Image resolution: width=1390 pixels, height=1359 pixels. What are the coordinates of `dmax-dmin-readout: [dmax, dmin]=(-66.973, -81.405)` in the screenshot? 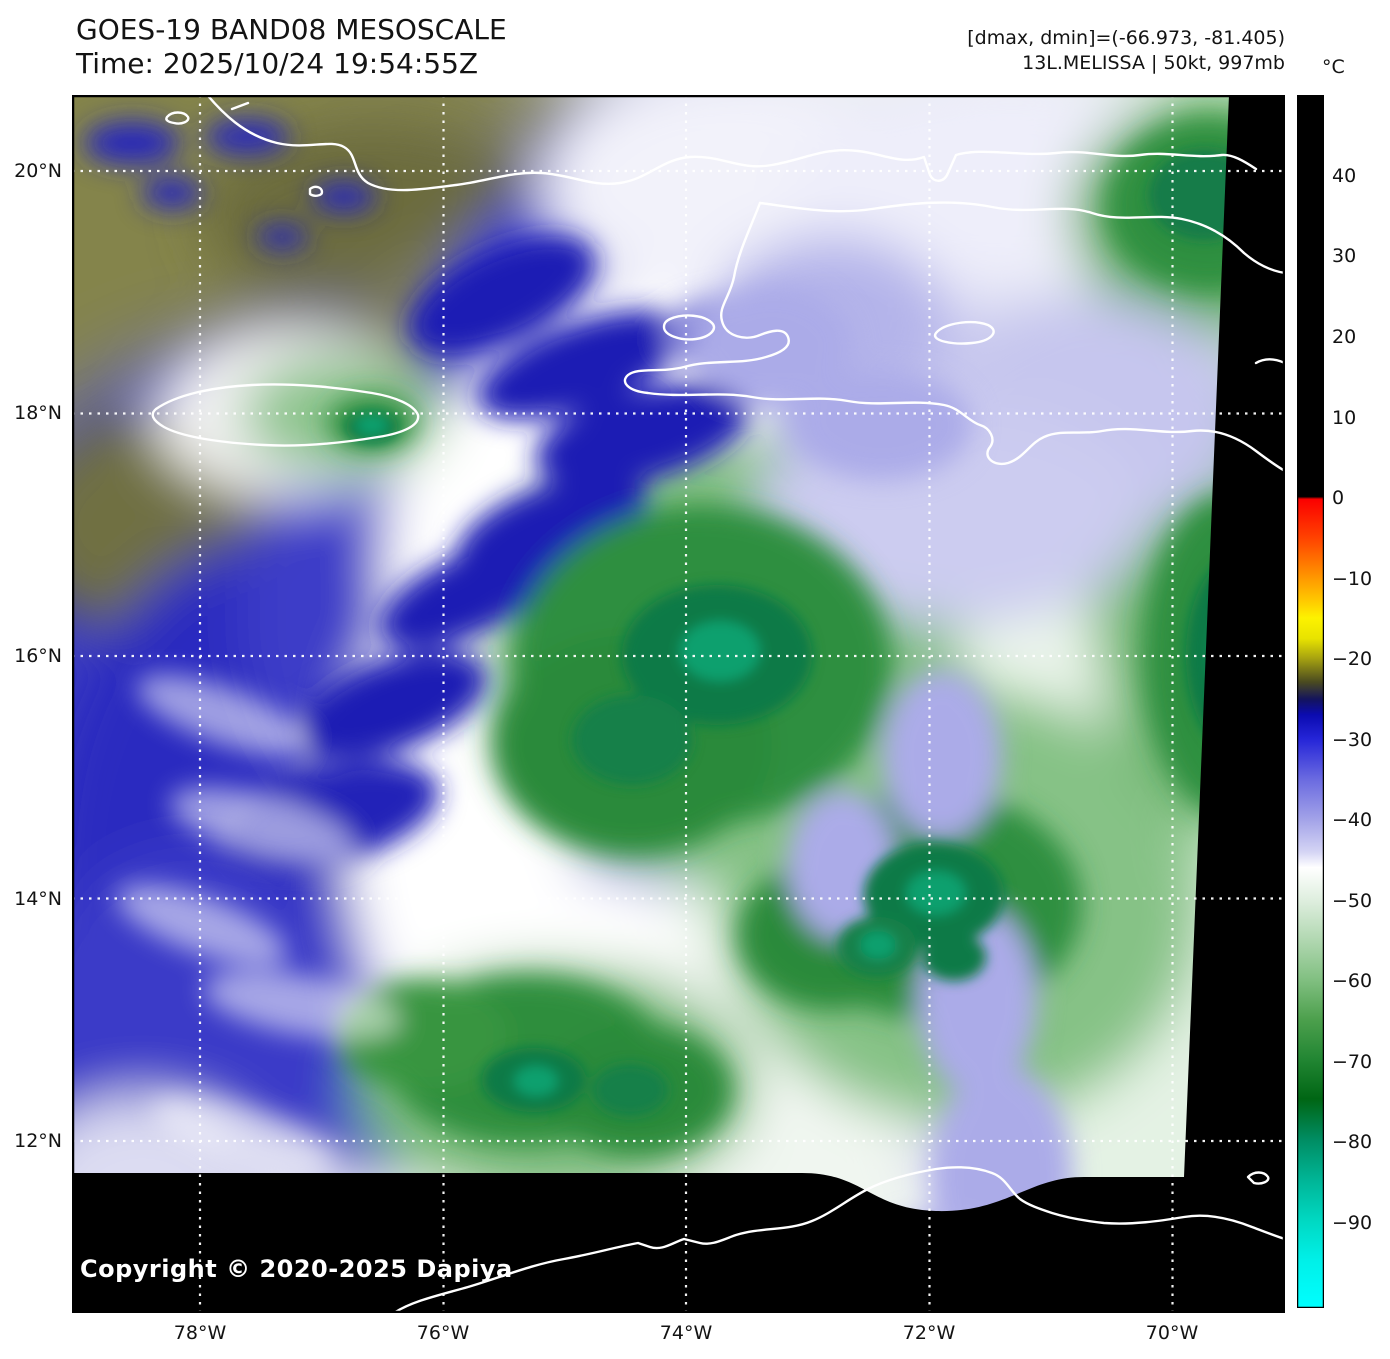 It's located at (1126, 38).